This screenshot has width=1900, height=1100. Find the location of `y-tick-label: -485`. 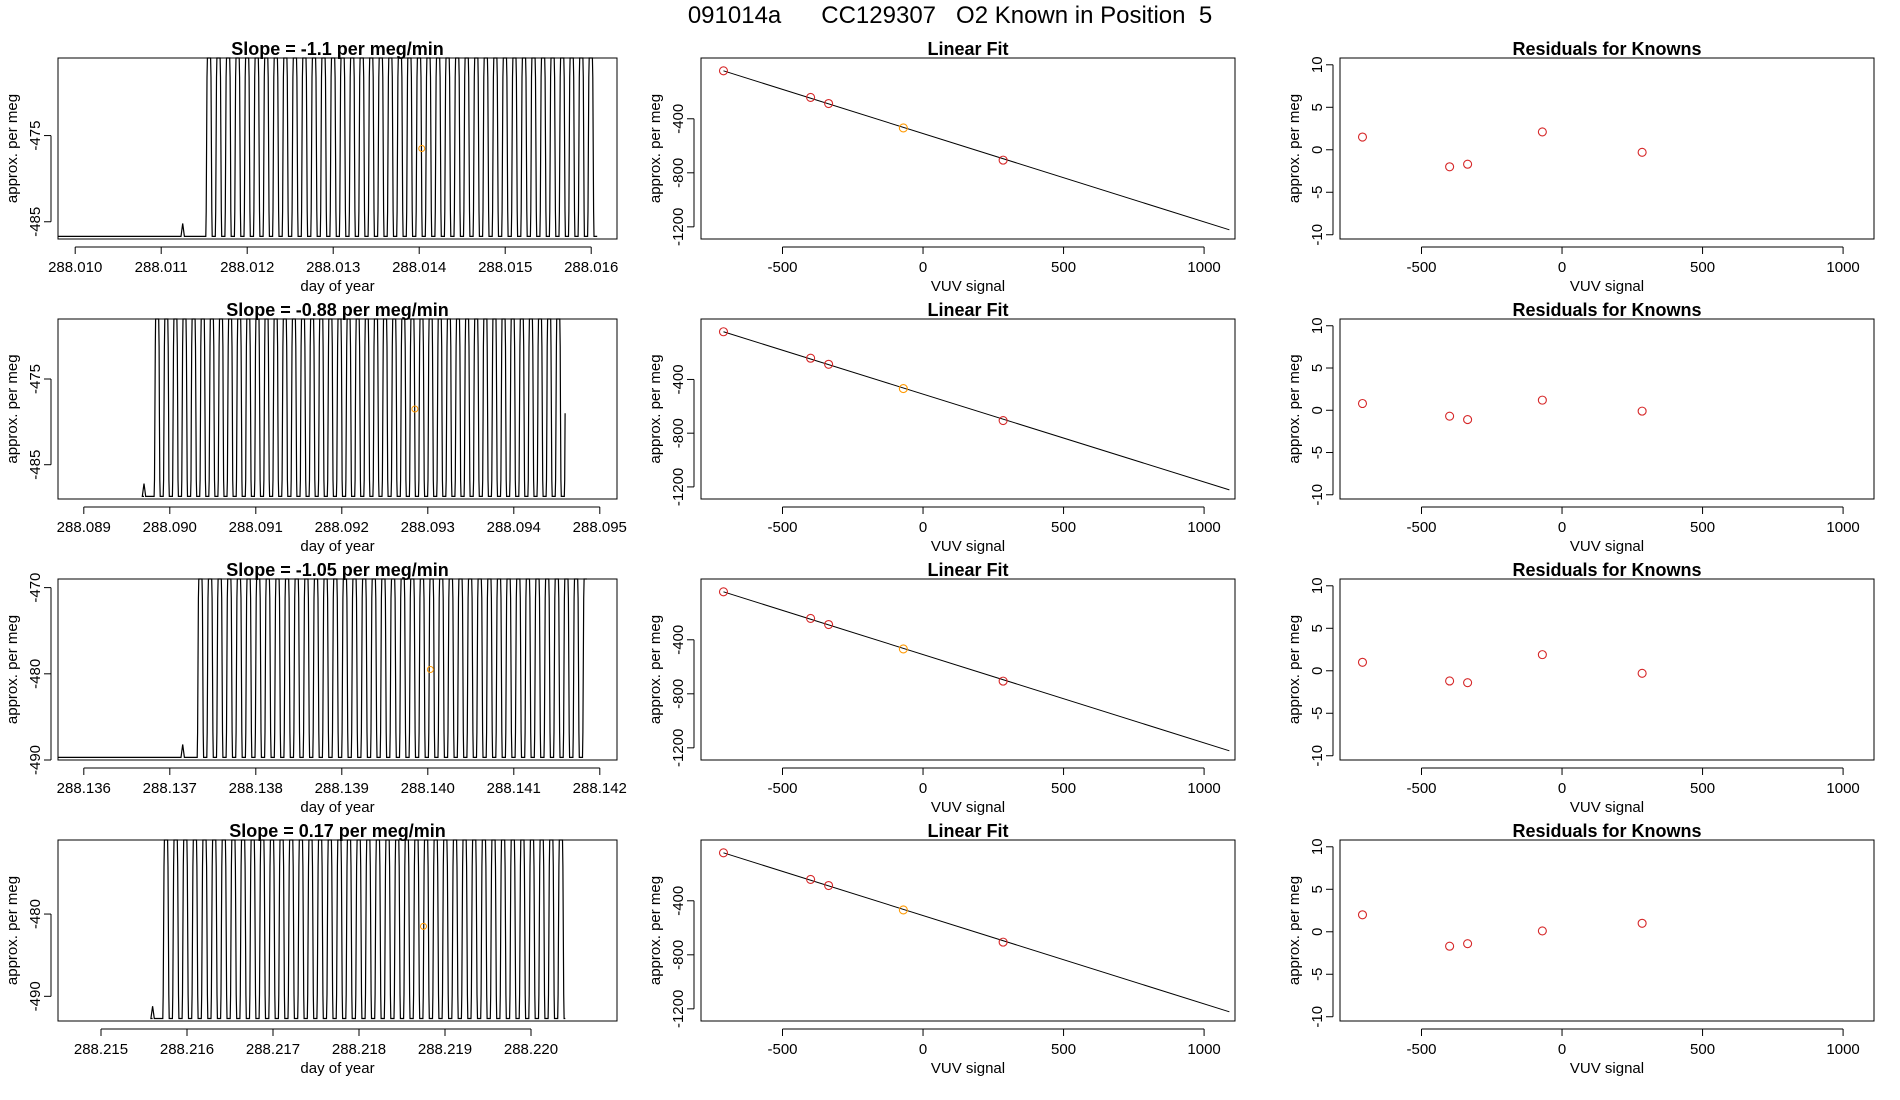

y-tick-label: -485 is located at coordinates (35, 222).